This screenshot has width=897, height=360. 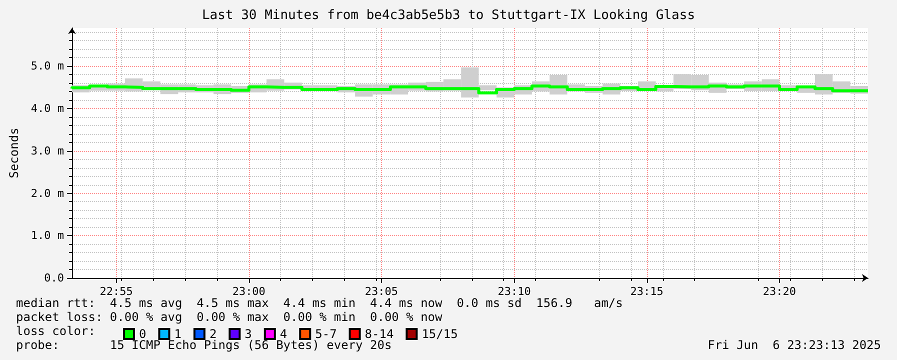 I want to click on y-tick-label: 3.0 m, so click(x=47, y=151).